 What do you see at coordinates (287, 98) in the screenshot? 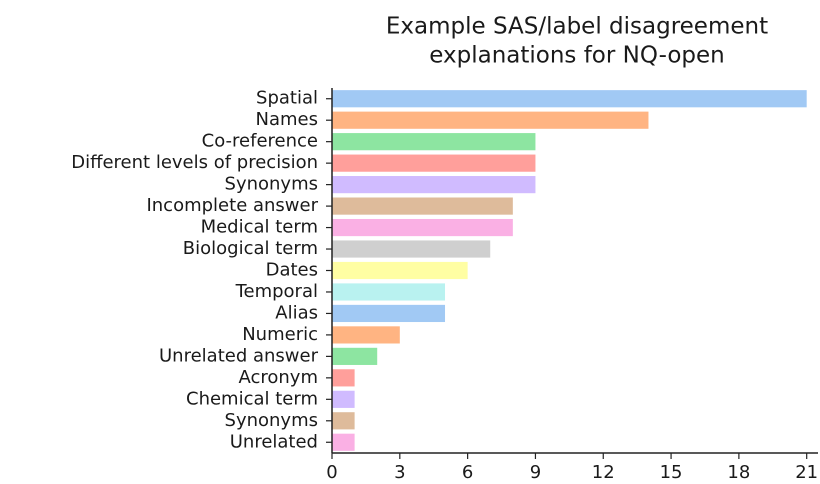
I see `y-tick-label: Spatial` at bounding box center [287, 98].